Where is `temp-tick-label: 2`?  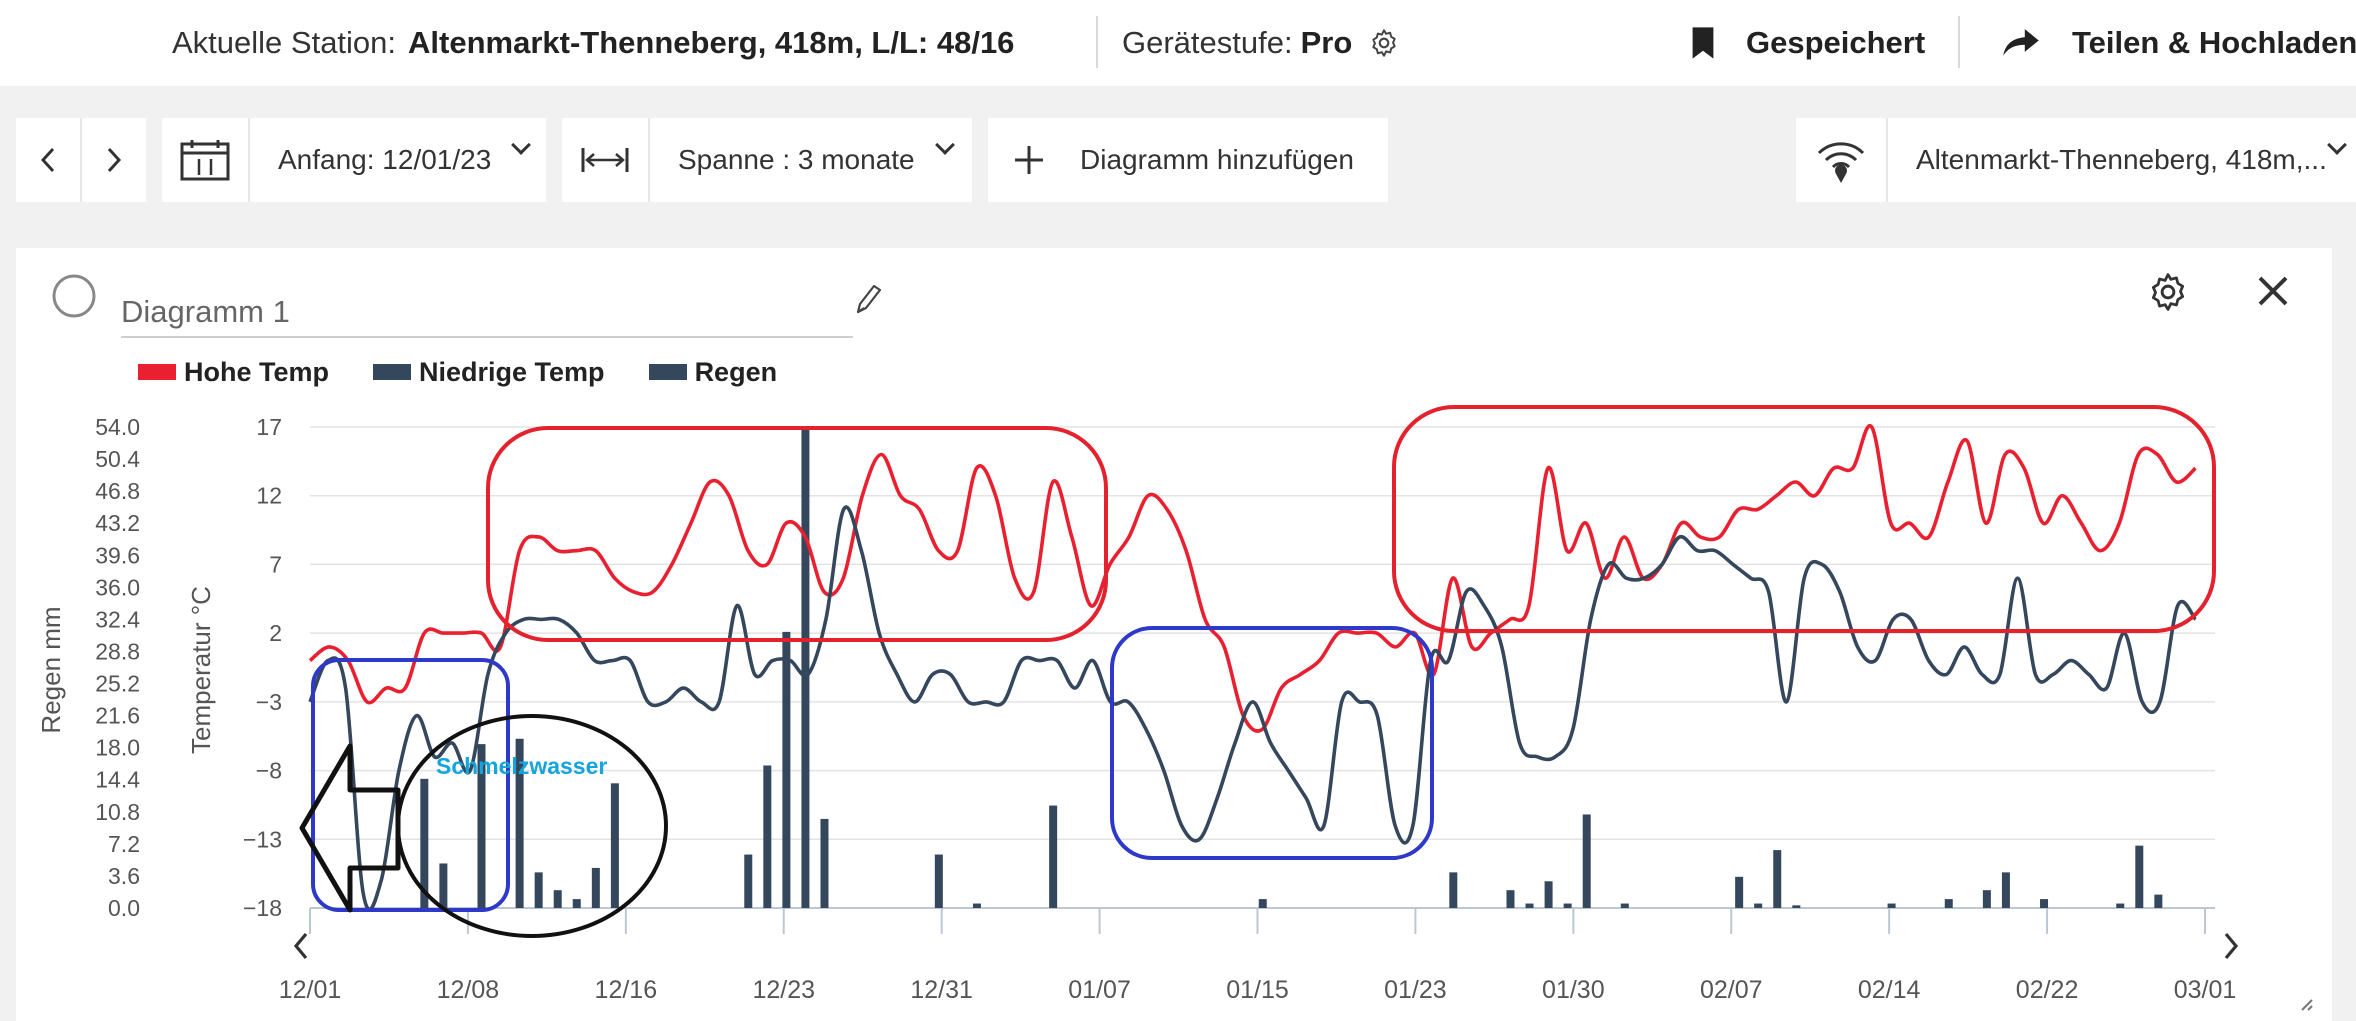 temp-tick-label: 2 is located at coordinates (275, 633).